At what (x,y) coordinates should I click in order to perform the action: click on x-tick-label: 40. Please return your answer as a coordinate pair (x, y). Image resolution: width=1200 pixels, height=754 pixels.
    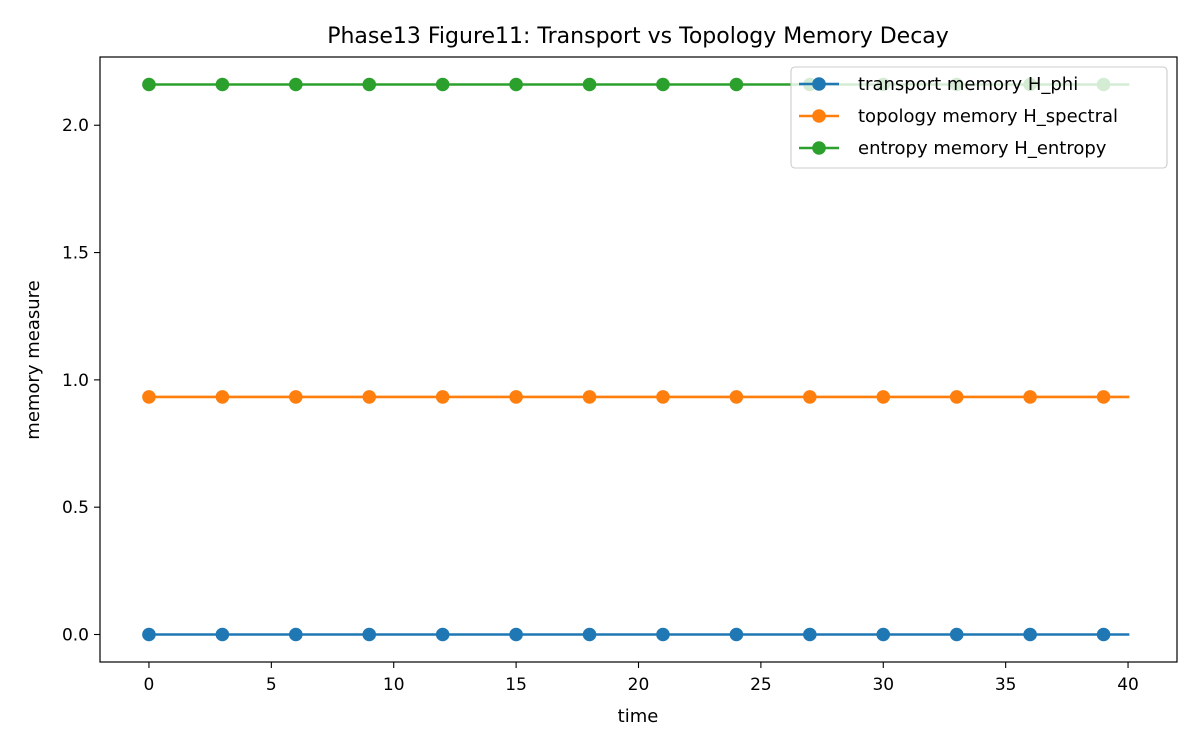
    Looking at the image, I should click on (1128, 685).